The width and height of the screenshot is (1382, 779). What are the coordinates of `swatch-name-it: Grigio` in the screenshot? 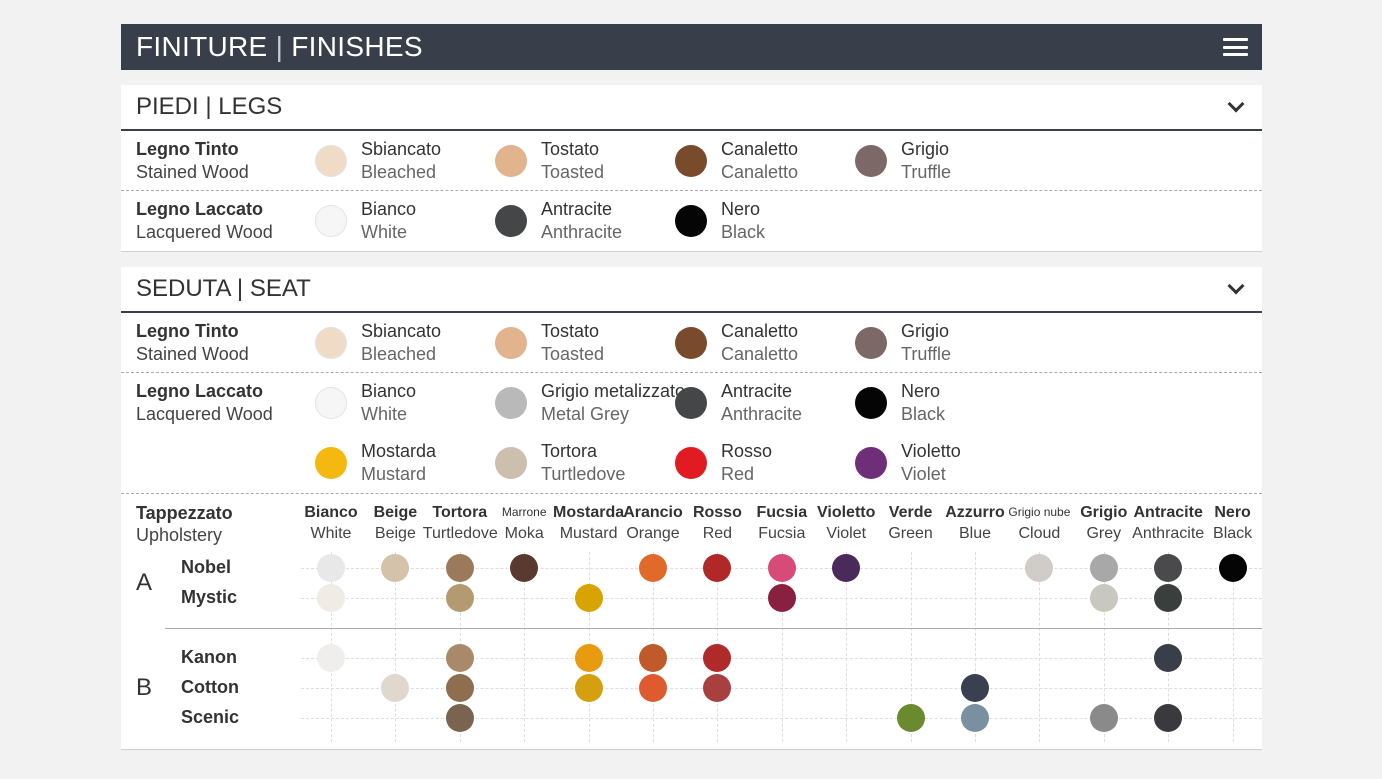 It's located at (925, 149).